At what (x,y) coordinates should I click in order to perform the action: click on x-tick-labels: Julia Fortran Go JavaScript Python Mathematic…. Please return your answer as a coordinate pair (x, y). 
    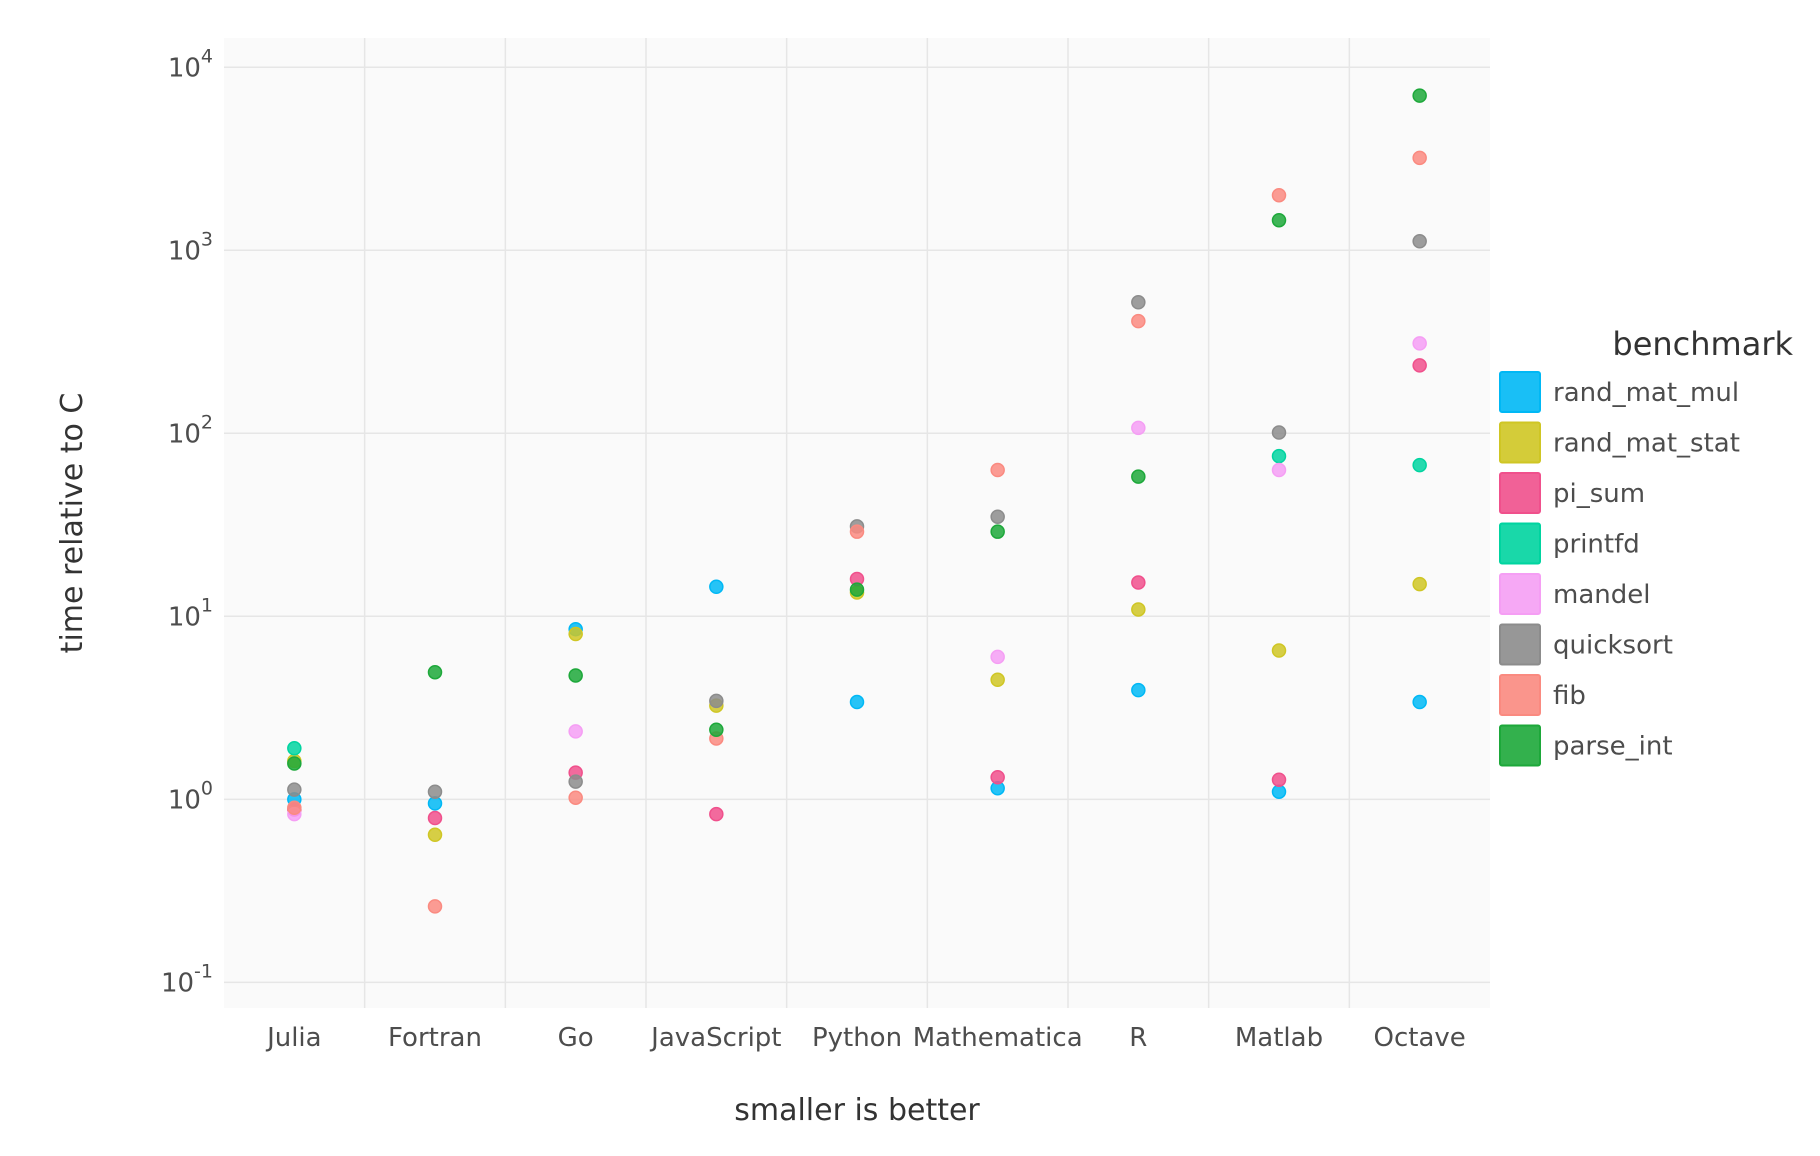
    Looking at the image, I should click on (865, 1038).